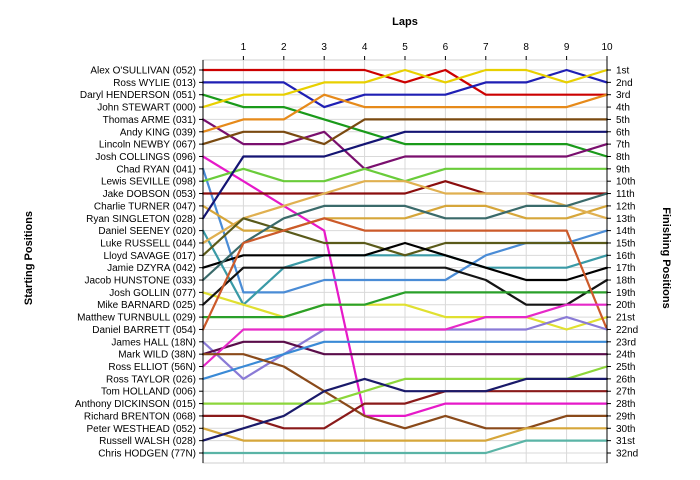 This screenshot has height=480, width=700. Describe the element at coordinates (157, 355) in the screenshot. I see `starting-position-label: Mark WILD (38N)` at that location.